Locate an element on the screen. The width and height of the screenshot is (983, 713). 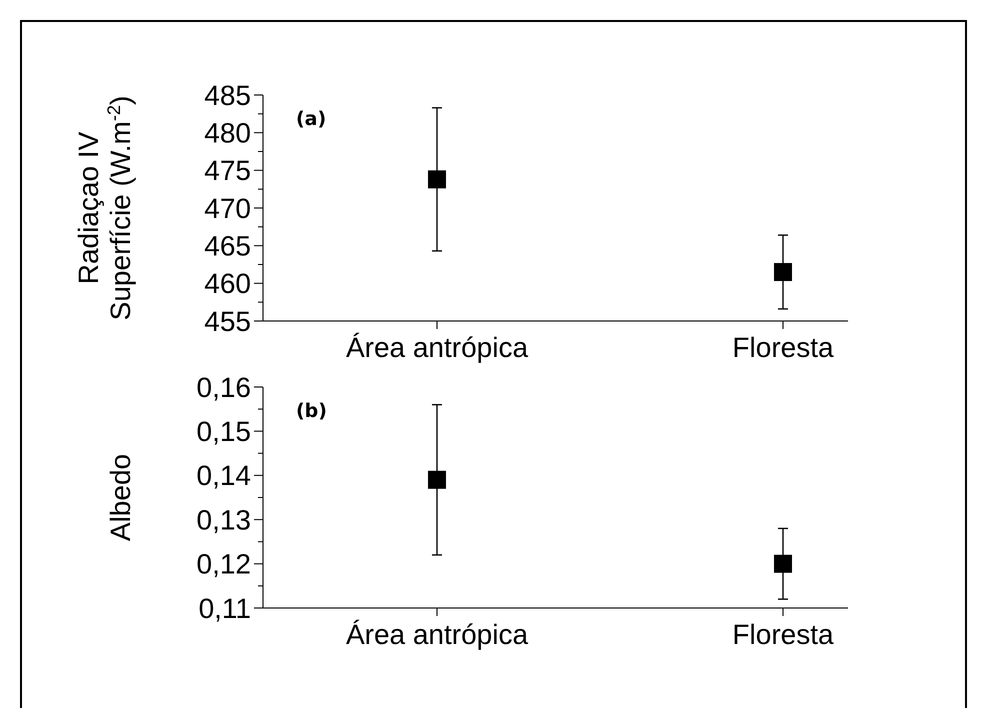
annotation: (a) is located at coordinates (311, 119).